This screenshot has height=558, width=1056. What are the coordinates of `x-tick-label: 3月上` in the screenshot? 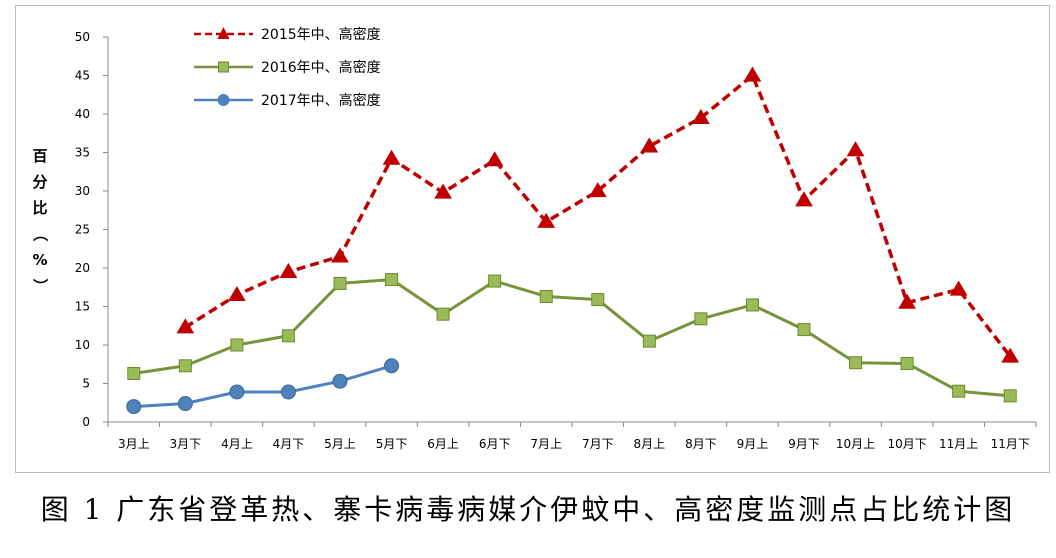 It's located at (134, 444).